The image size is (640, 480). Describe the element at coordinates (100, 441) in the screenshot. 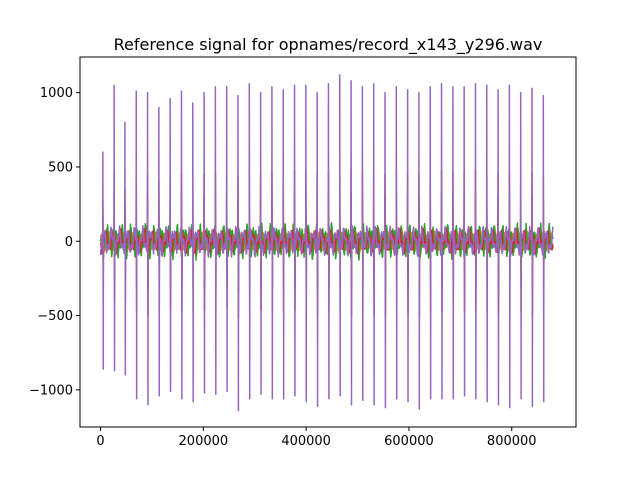

I see `x-tick-label: 0` at that location.